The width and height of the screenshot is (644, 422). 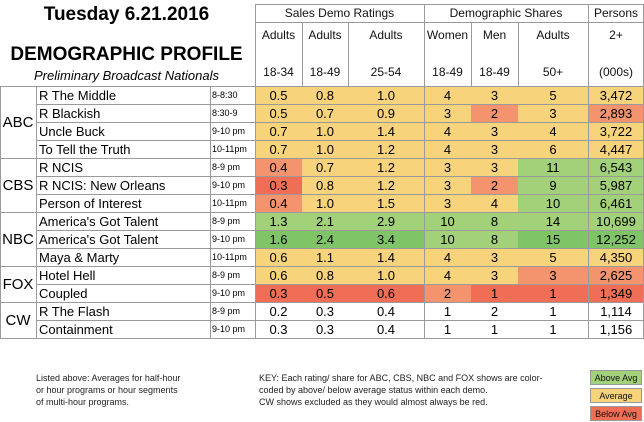 I want to click on rating-cell-m1849: 2, so click(x=494, y=311).